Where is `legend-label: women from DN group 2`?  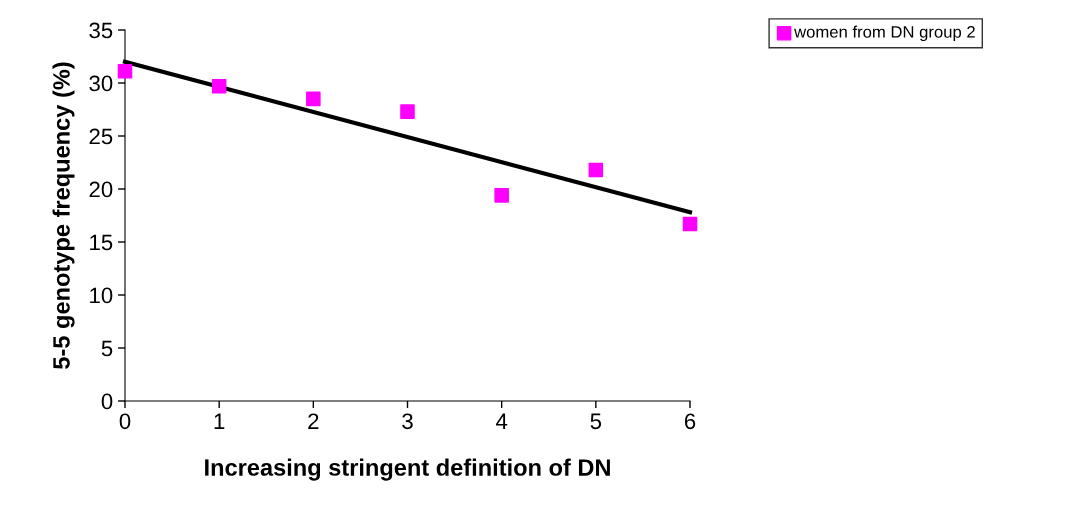
legend-label: women from DN group 2 is located at coordinates (884, 33).